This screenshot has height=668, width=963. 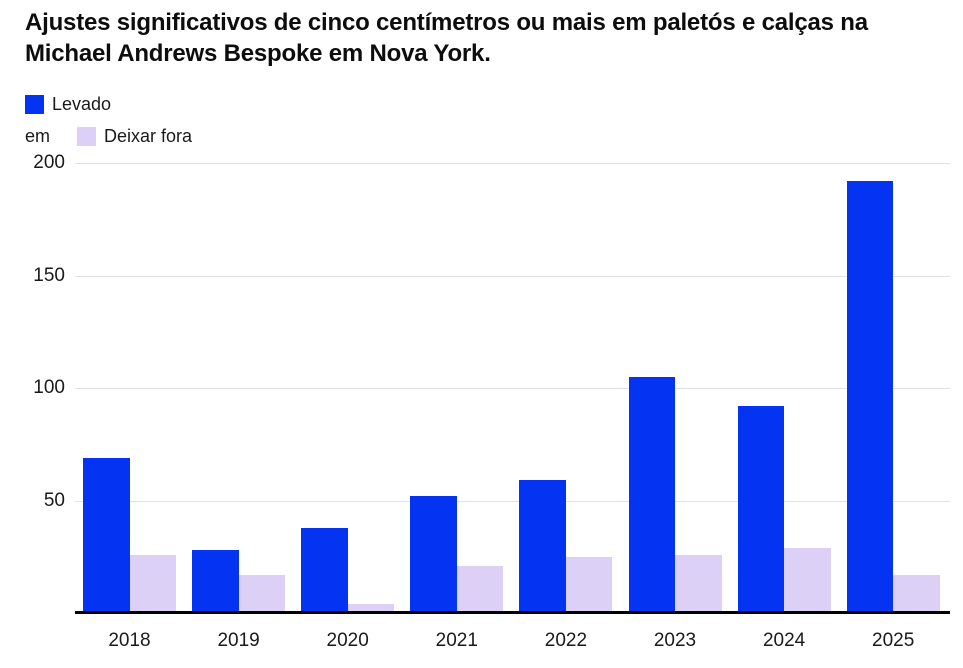 I want to click on bar-levado-2022, so click(x=542, y=547).